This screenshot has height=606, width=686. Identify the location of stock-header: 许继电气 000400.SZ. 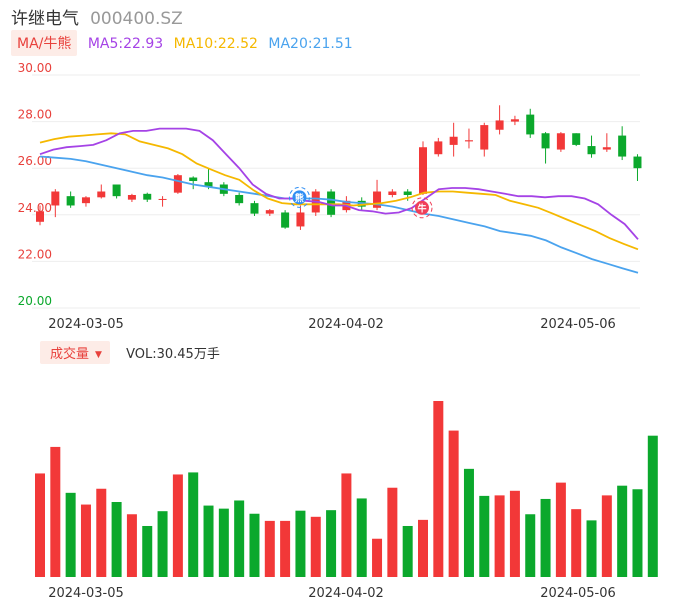
(97, 16).